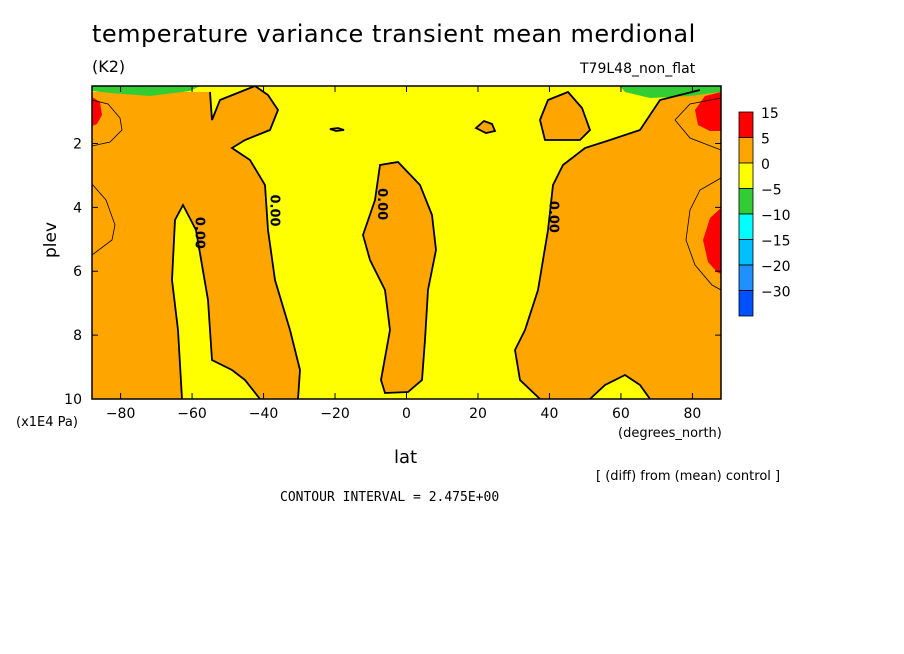 The height and width of the screenshot is (654, 904). Describe the element at coordinates (765, 140) in the screenshot. I see `legend-label: 5` at that location.